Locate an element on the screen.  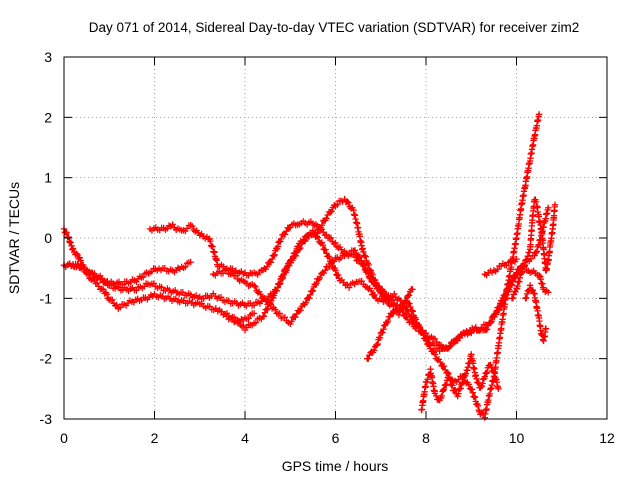
y-tick-label: 3 is located at coordinates (48, 57).